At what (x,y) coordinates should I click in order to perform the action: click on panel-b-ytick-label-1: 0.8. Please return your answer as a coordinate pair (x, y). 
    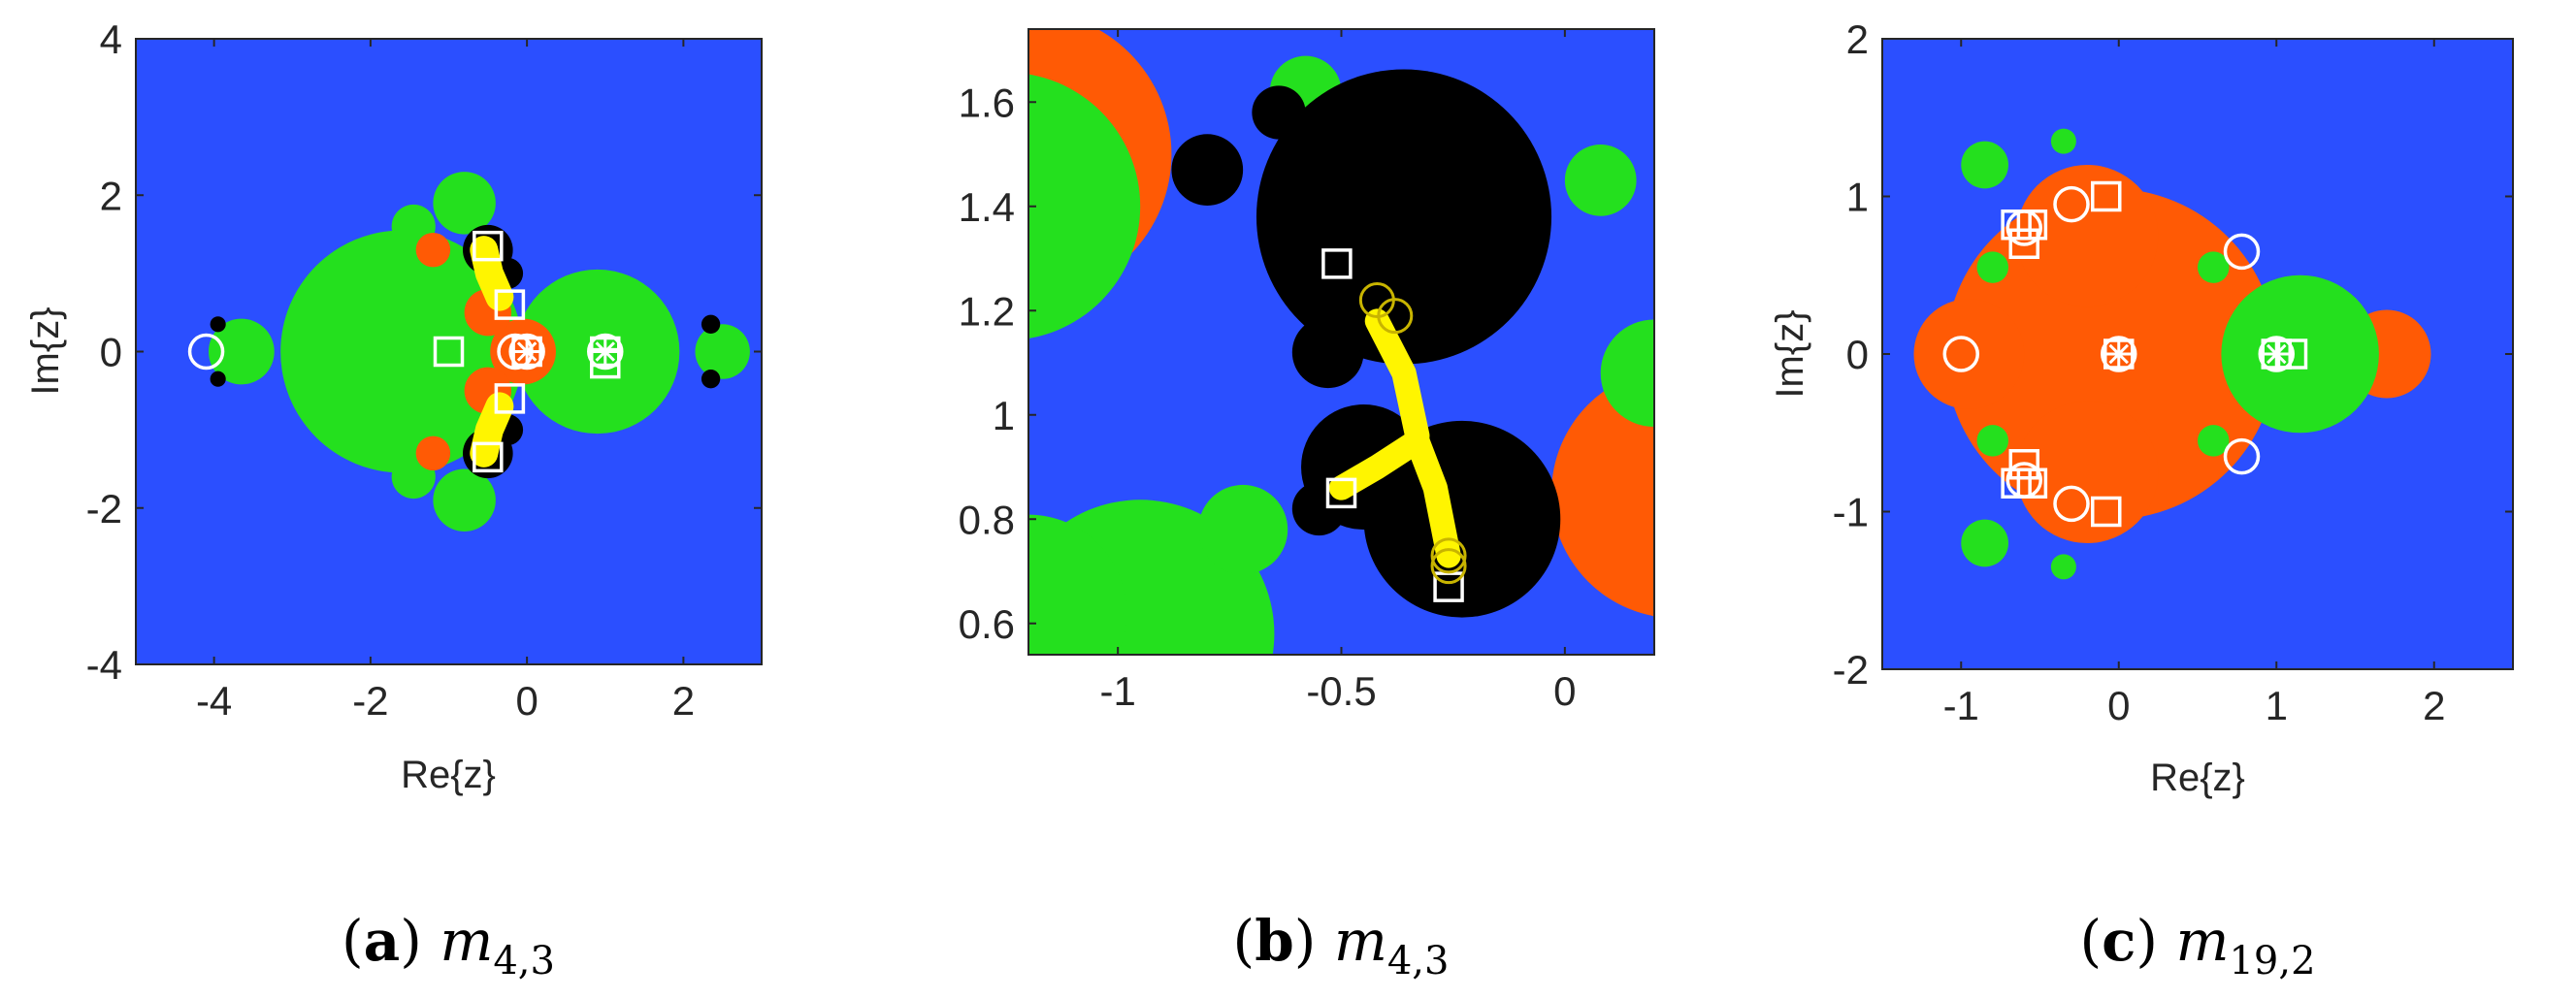
    Looking at the image, I should click on (987, 519).